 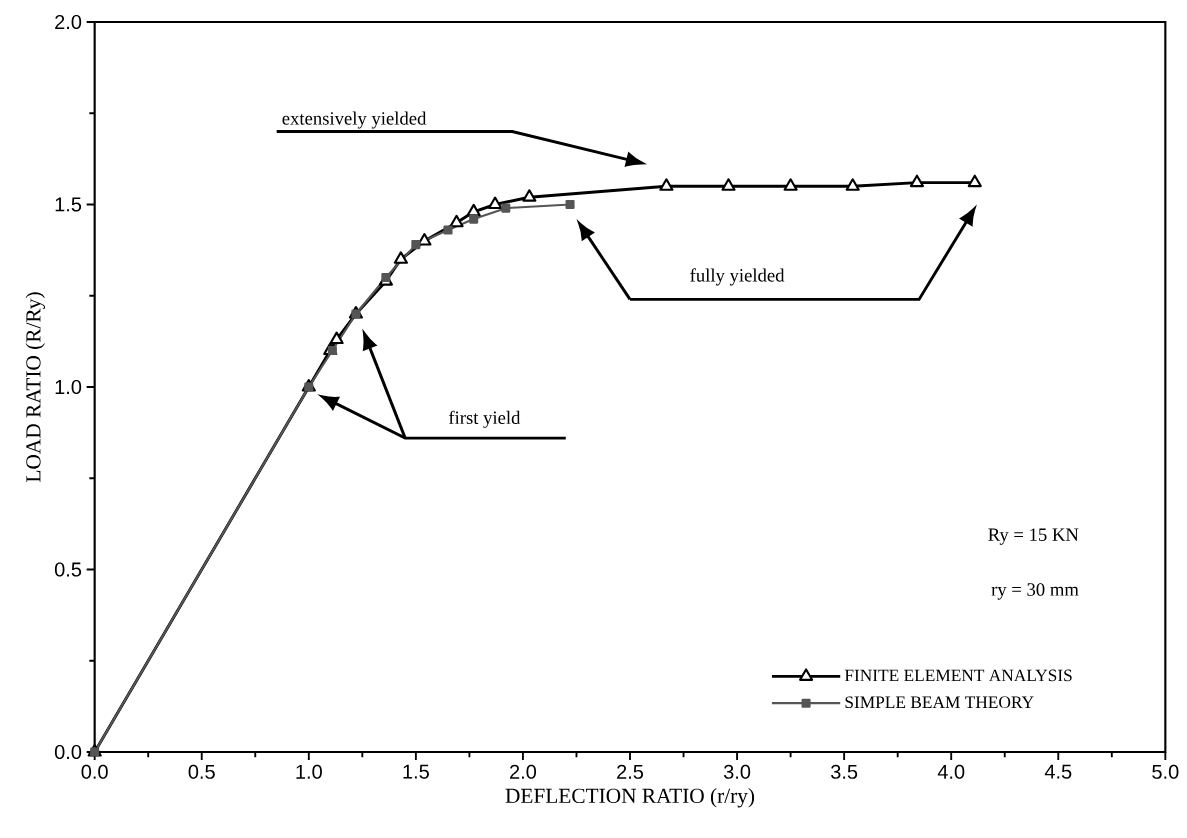 I want to click on y-tick-label: 2.0, so click(x=68, y=22).